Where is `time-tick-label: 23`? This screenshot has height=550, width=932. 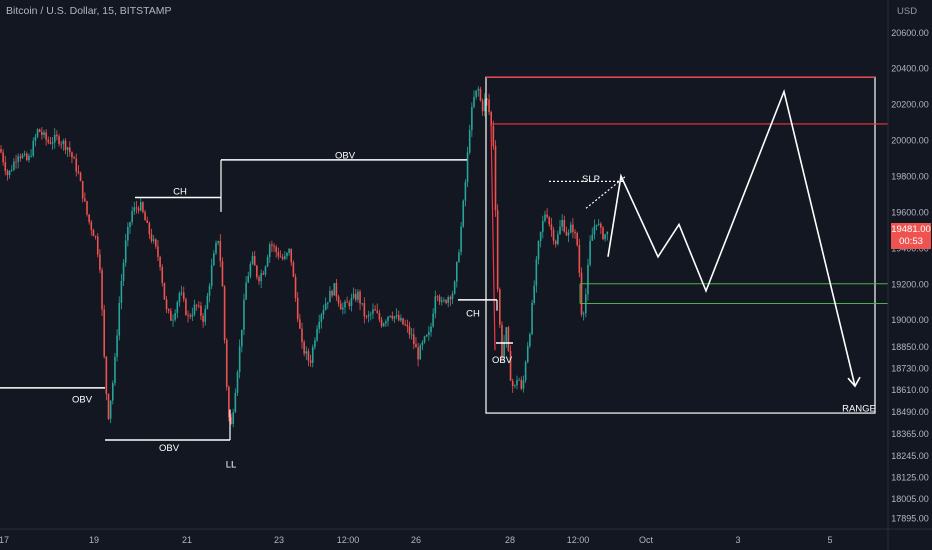
time-tick-label: 23 is located at coordinates (279, 540).